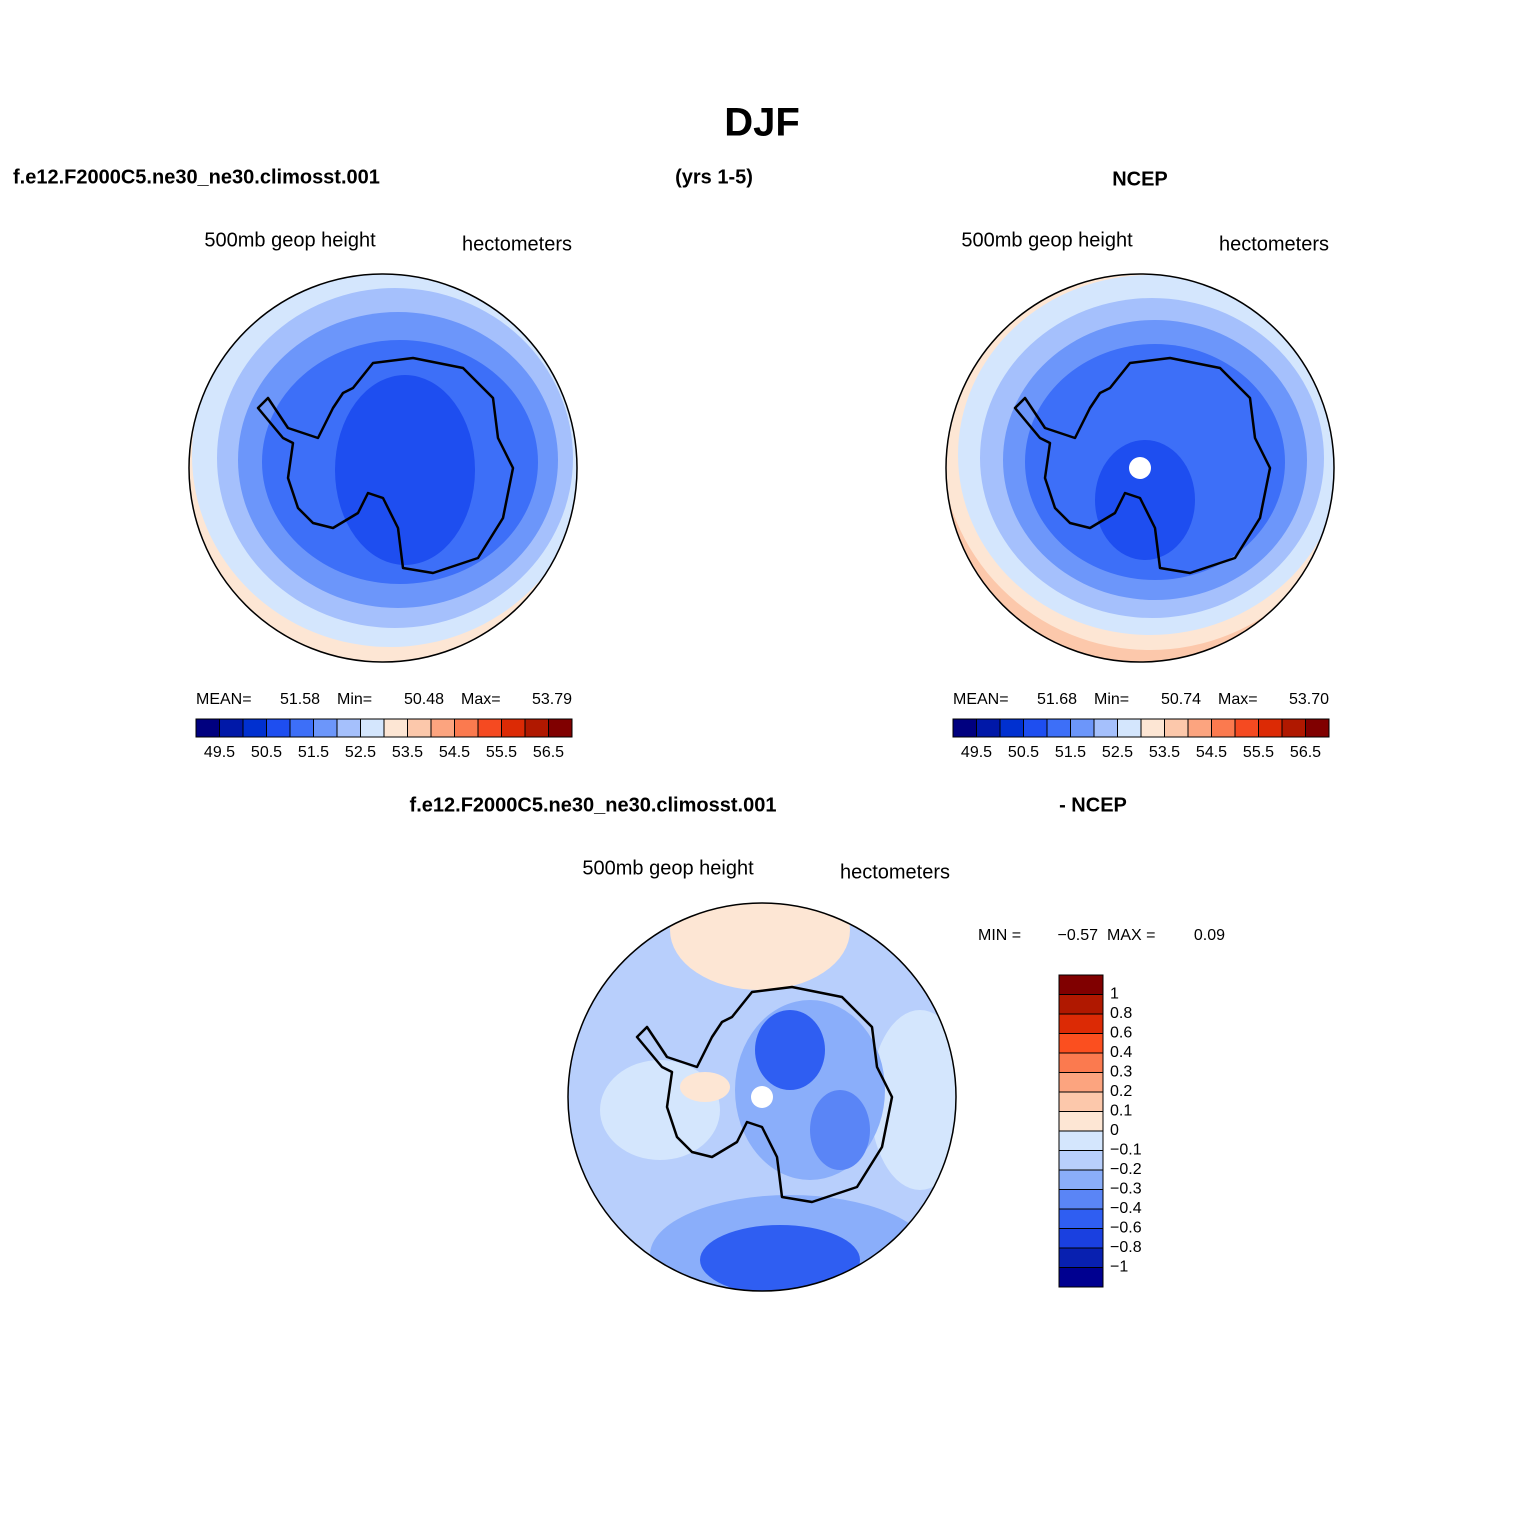 This screenshot has width=1525, height=1525. What do you see at coordinates (501, 752) in the screenshot?
I see `colorbar-label: 55.5` at bounding box center [501, 752].